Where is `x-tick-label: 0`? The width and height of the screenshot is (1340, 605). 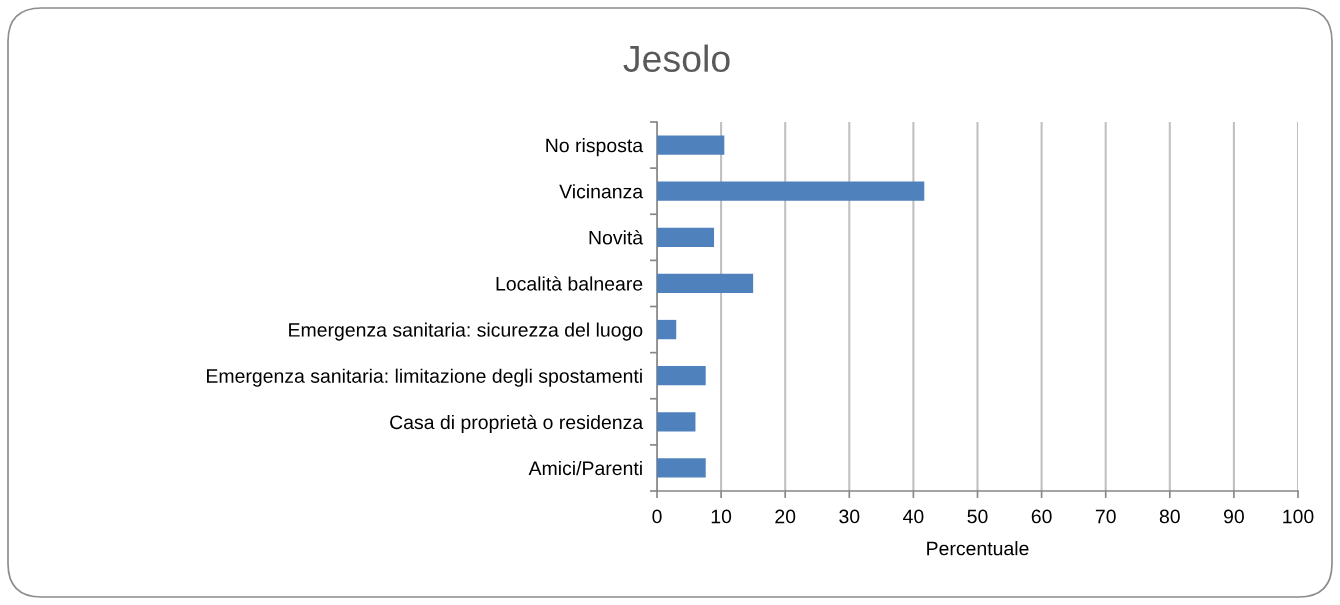 x-tick-label: 0 is located at coordinates (657, 516).